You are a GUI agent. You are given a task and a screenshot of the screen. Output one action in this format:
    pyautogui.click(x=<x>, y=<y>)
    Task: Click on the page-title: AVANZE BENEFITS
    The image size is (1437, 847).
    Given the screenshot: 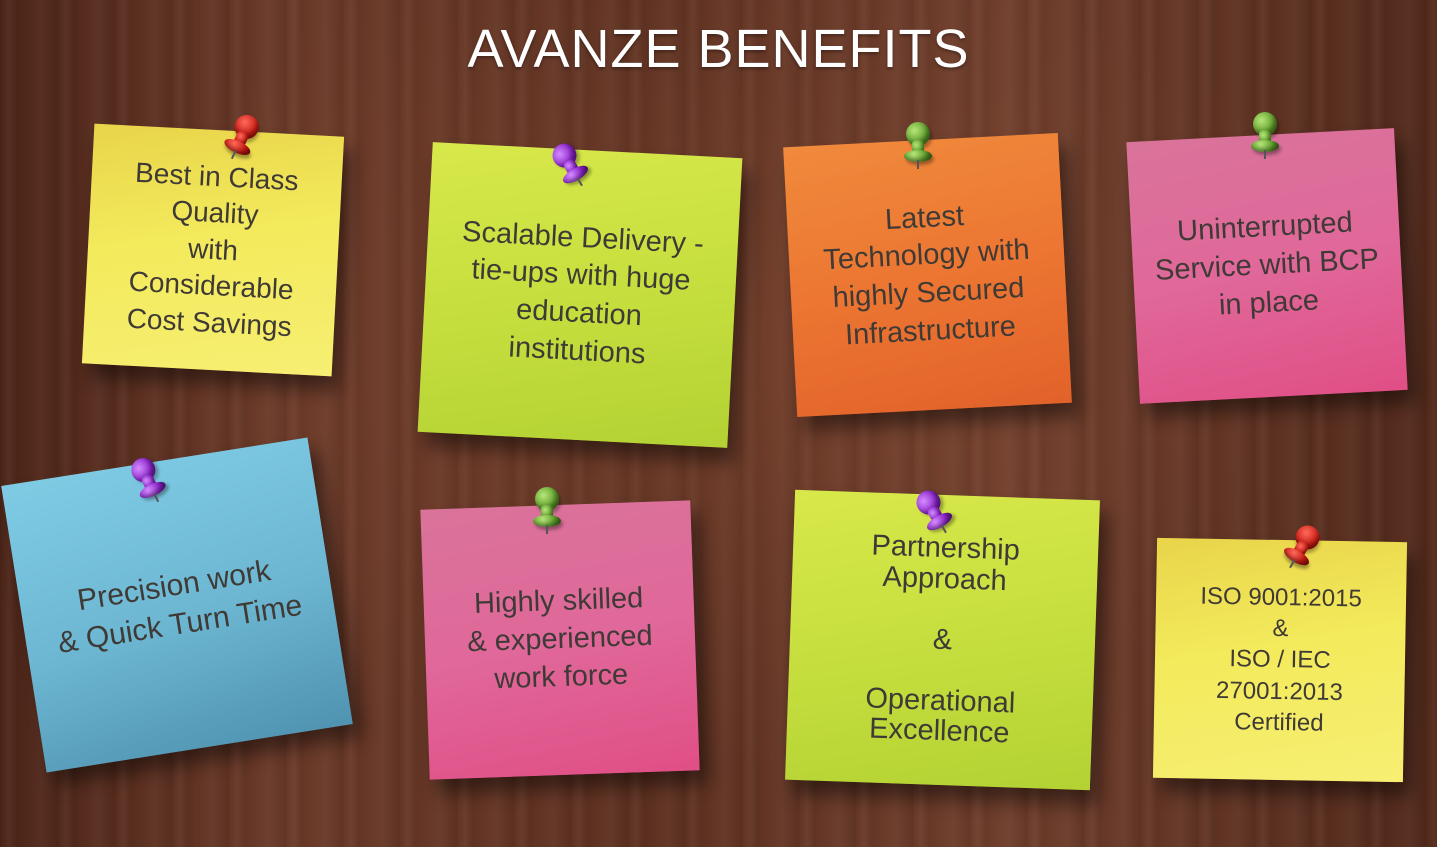 What is the action you would take?
    pyautogui.click(x=718, y=49)
    